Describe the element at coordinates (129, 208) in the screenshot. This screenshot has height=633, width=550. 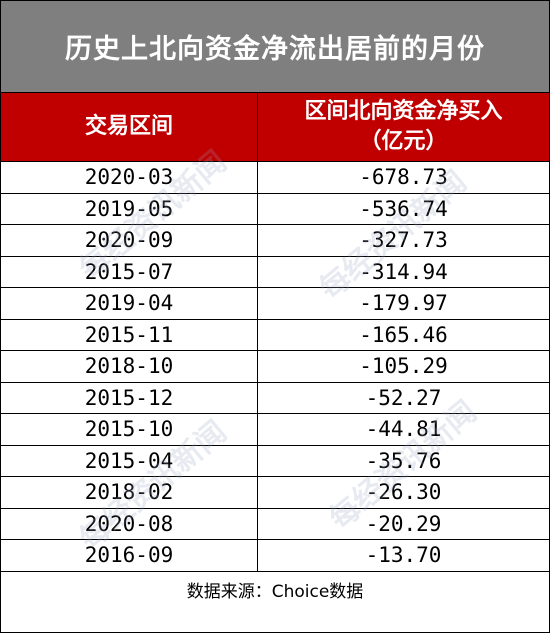
I see `period-cell: 2019-05` at that location.